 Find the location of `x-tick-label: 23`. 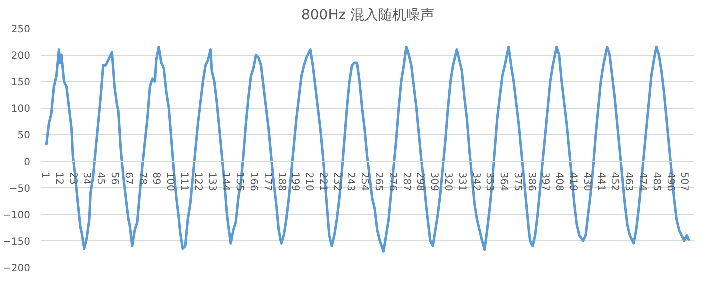

x-tick-label: 23 is located at coordinates (72, 179).